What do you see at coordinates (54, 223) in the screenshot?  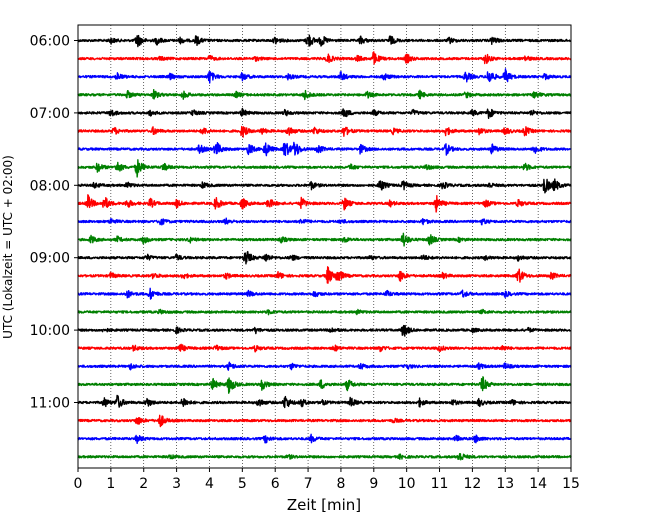 I see `y-axis-ticks: 06:00 07:00 08:00 09:00 10:00 11:00` at bounding box center [54, 223].